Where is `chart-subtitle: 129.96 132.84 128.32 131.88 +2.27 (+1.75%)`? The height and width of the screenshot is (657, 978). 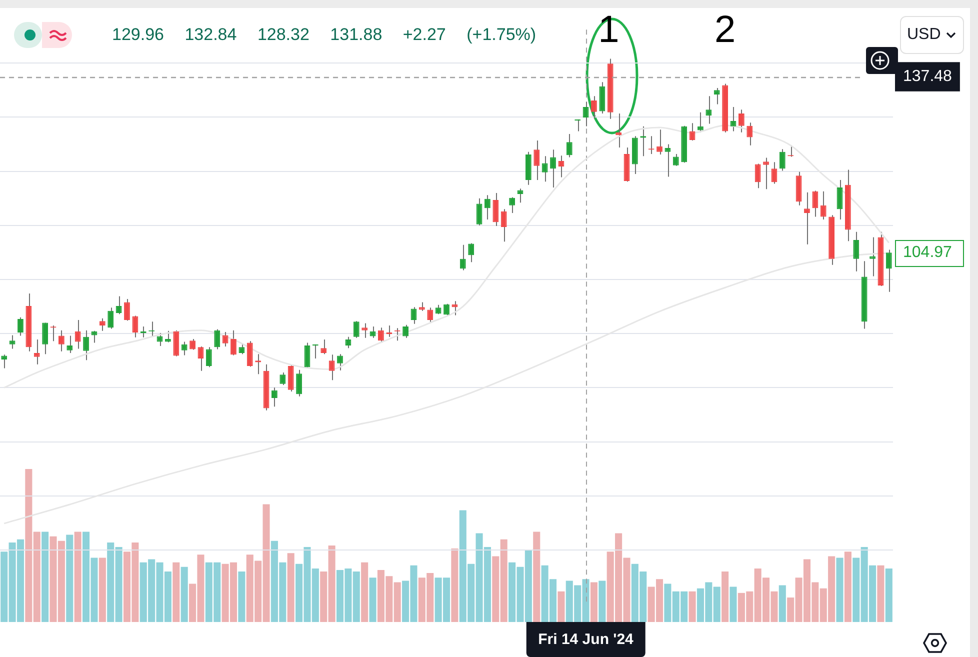 chart-subtitle: 129.96 132.84 128.32 131.88 +2.27 (+1.75%) is located at coordinates (324, 35).